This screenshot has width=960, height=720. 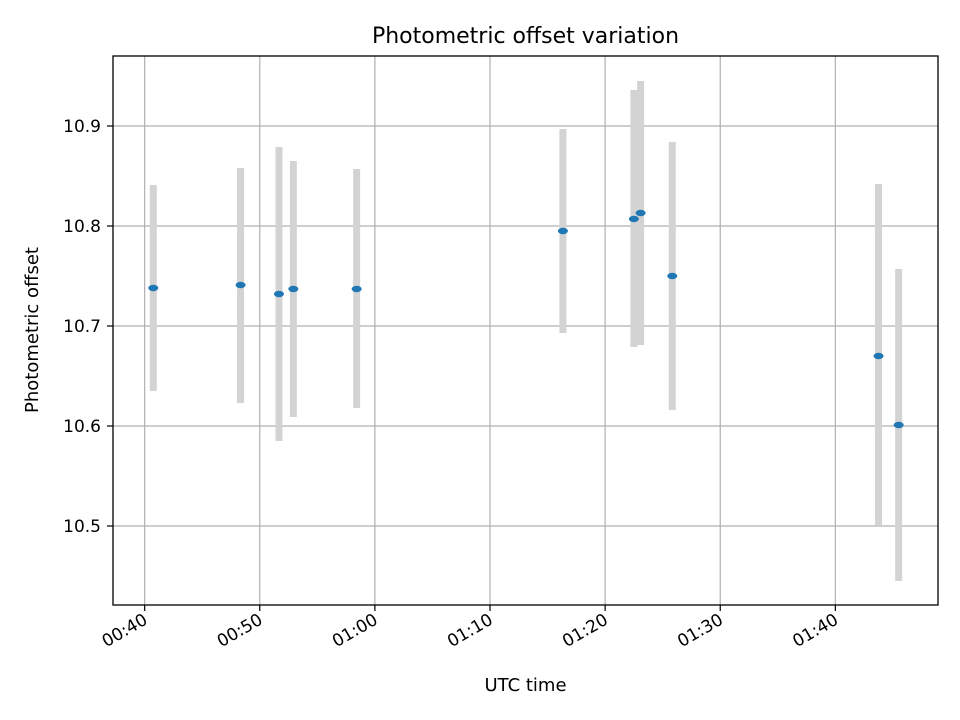 I want to click on y-tick-label: 10.9, so click(x=82, y=127).